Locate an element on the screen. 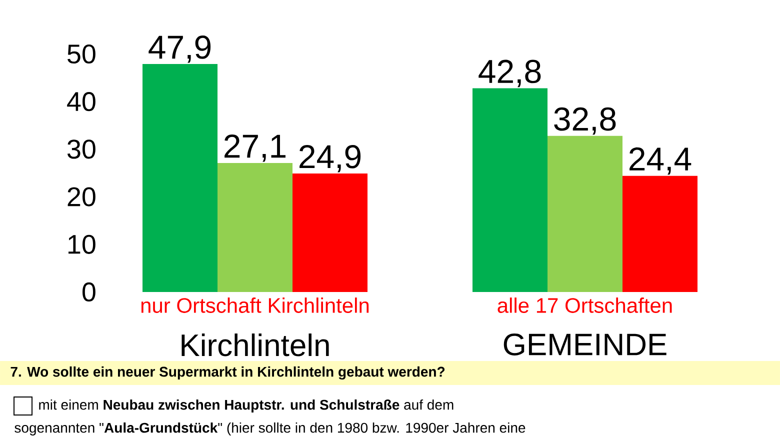  data-label: 24,4 is located at coordinates (661, 161).